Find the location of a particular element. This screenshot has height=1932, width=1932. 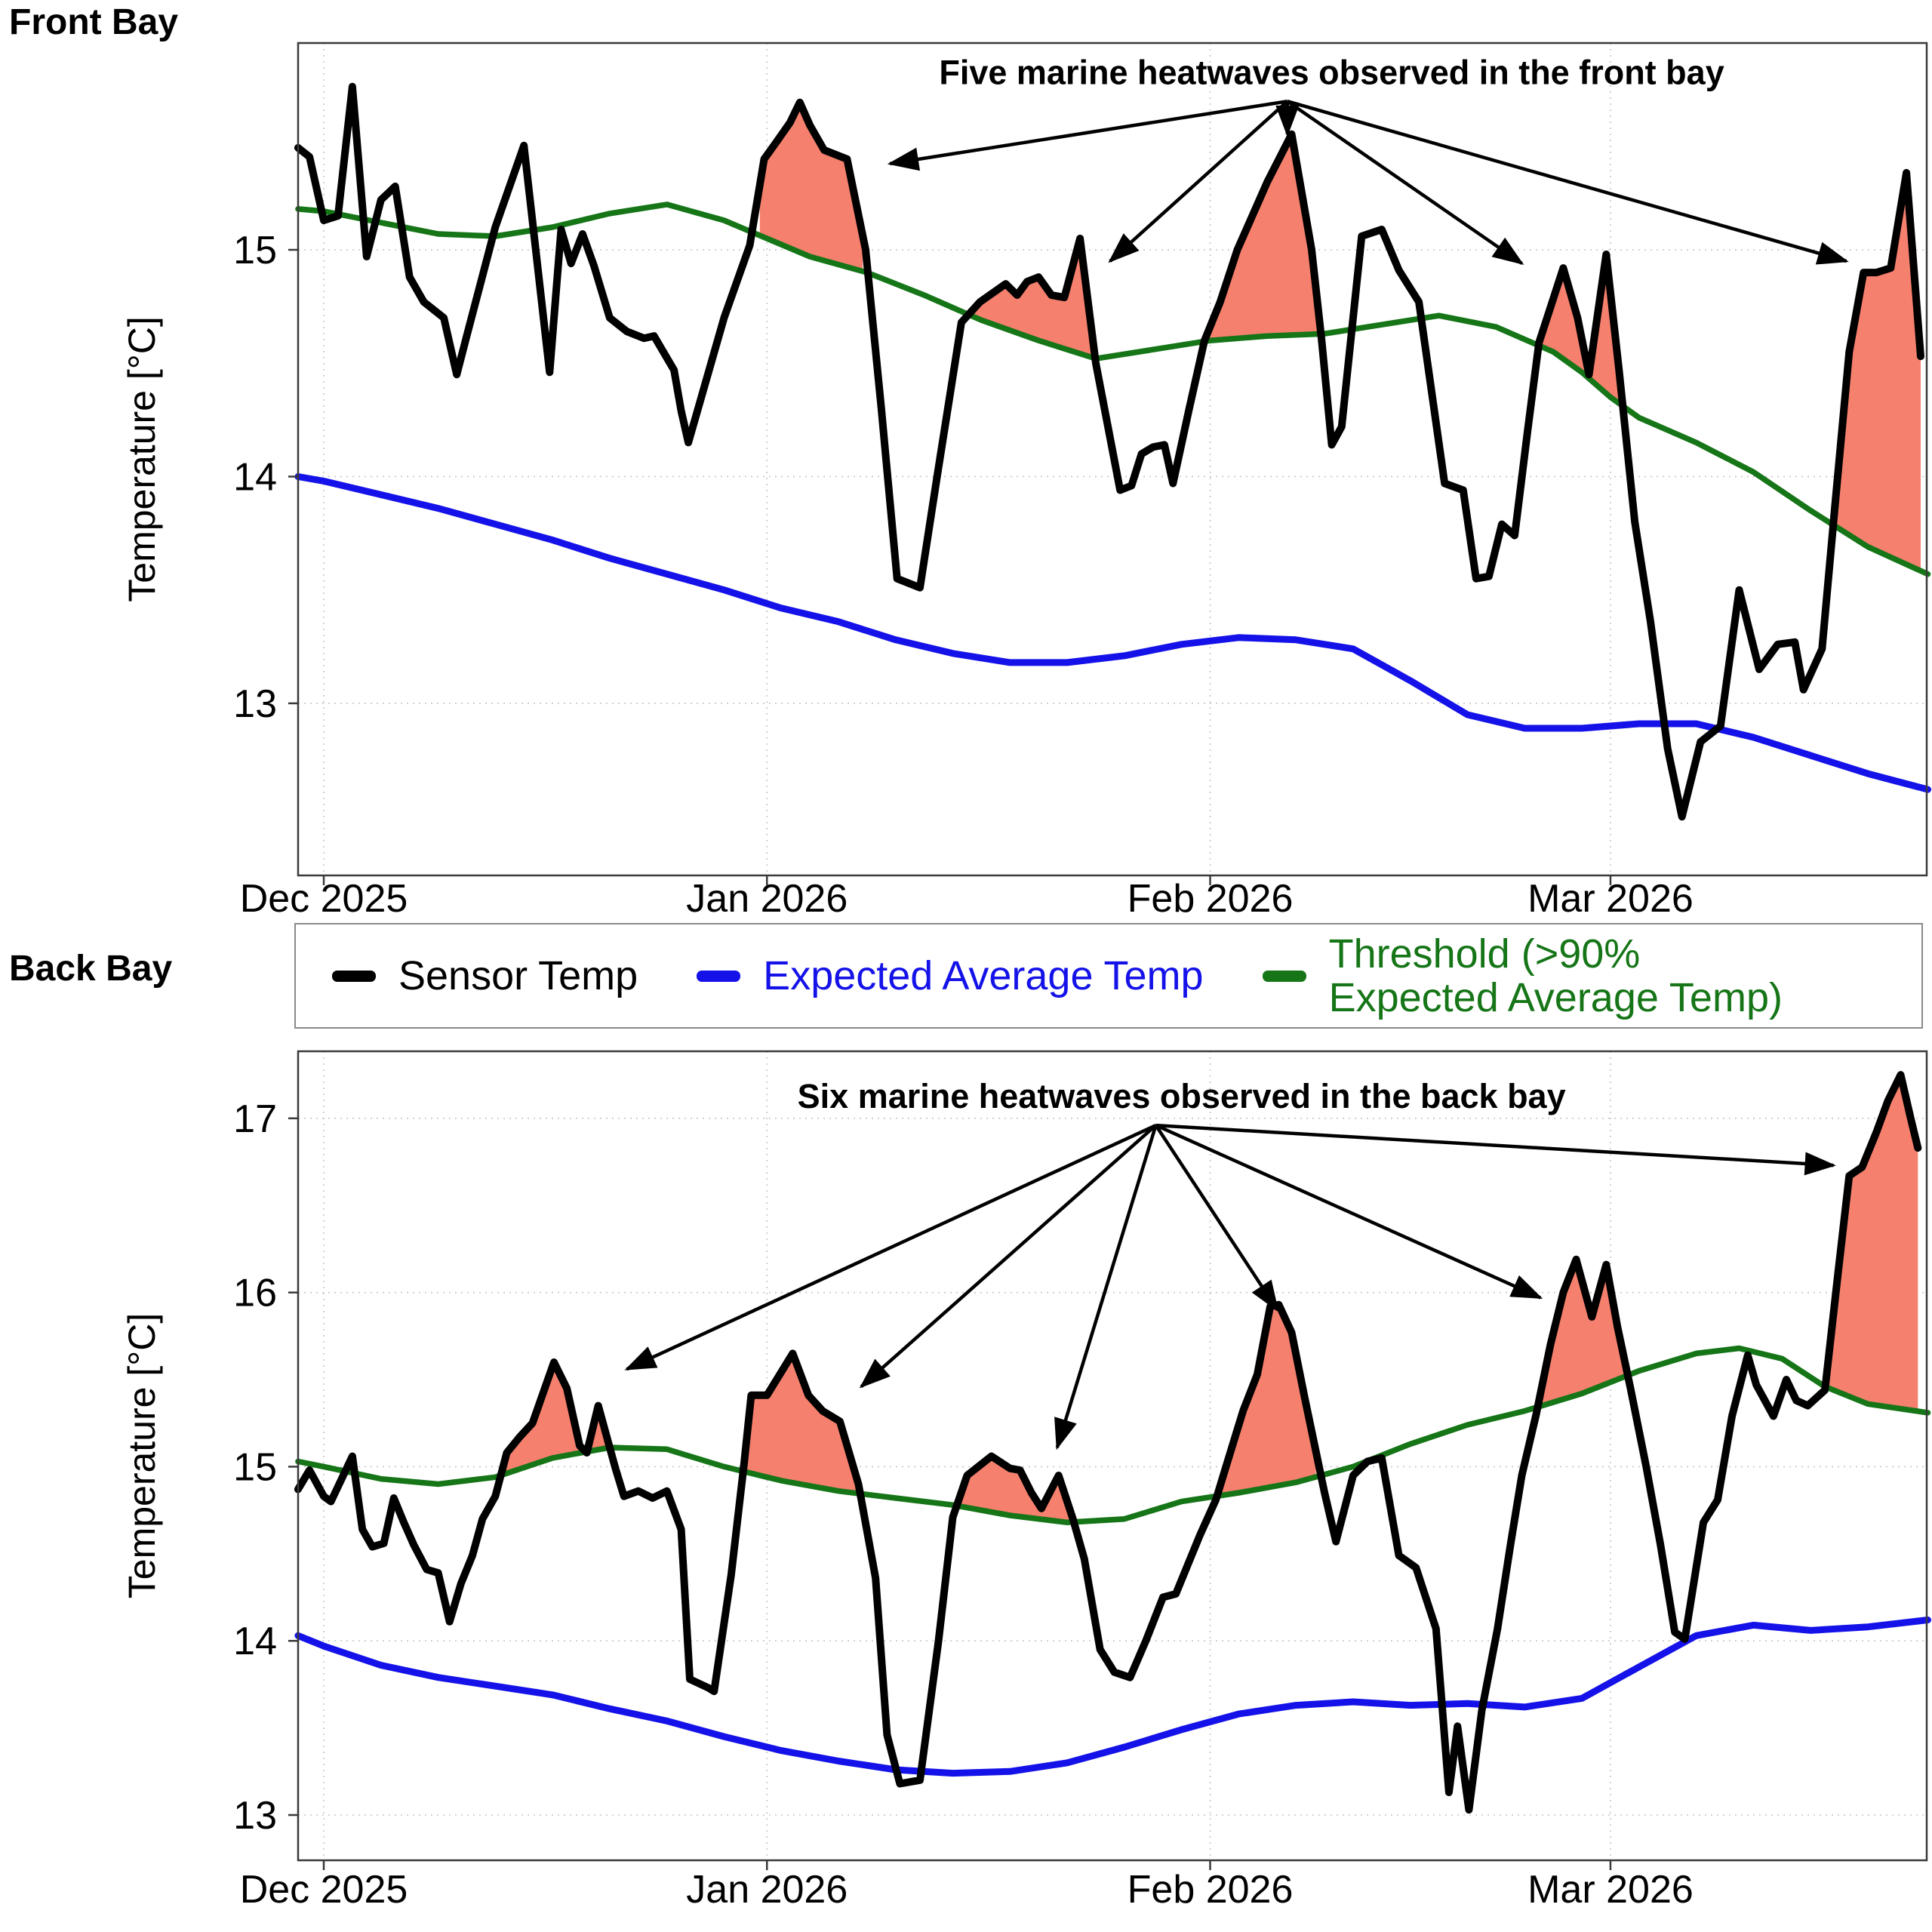

legend-item-threshold: Threshold (>90% Expected Average Temp) is located at coordinates (1522, 975).